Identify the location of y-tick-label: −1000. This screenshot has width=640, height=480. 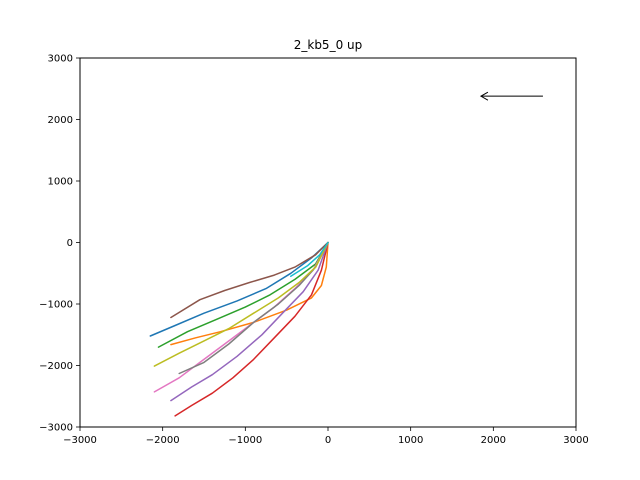
(56, 305).